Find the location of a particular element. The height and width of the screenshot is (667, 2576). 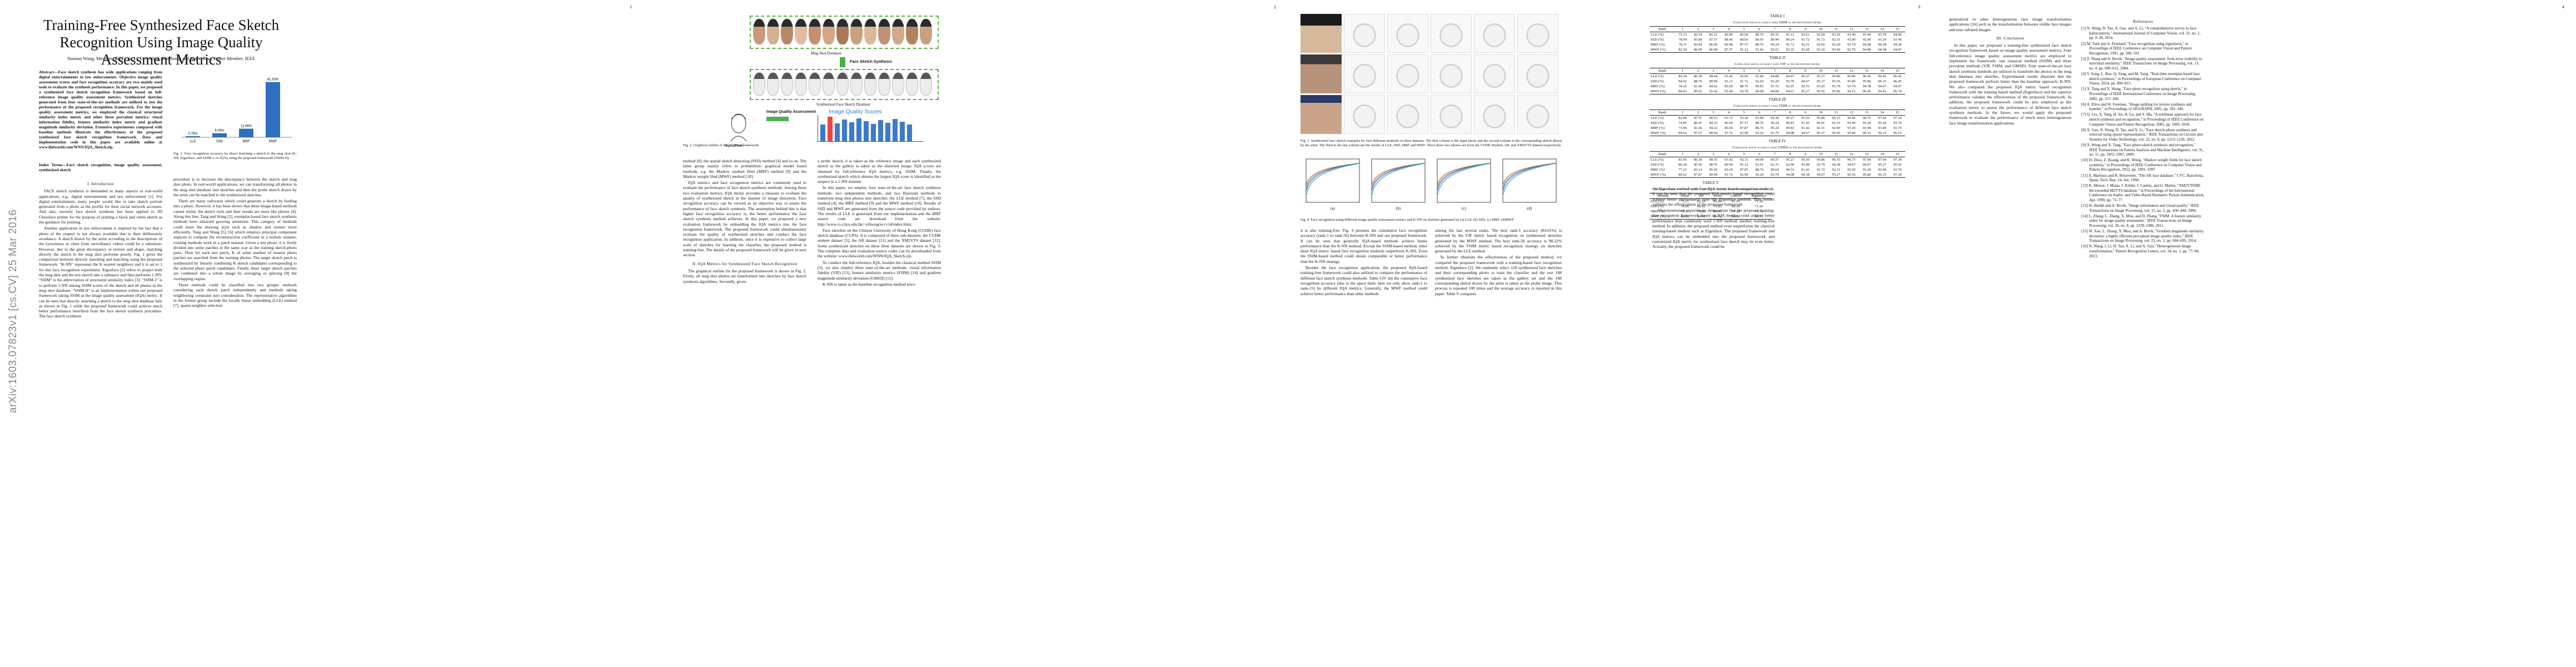

table-cell: 93.49 is located at coordinates (1759, 76).